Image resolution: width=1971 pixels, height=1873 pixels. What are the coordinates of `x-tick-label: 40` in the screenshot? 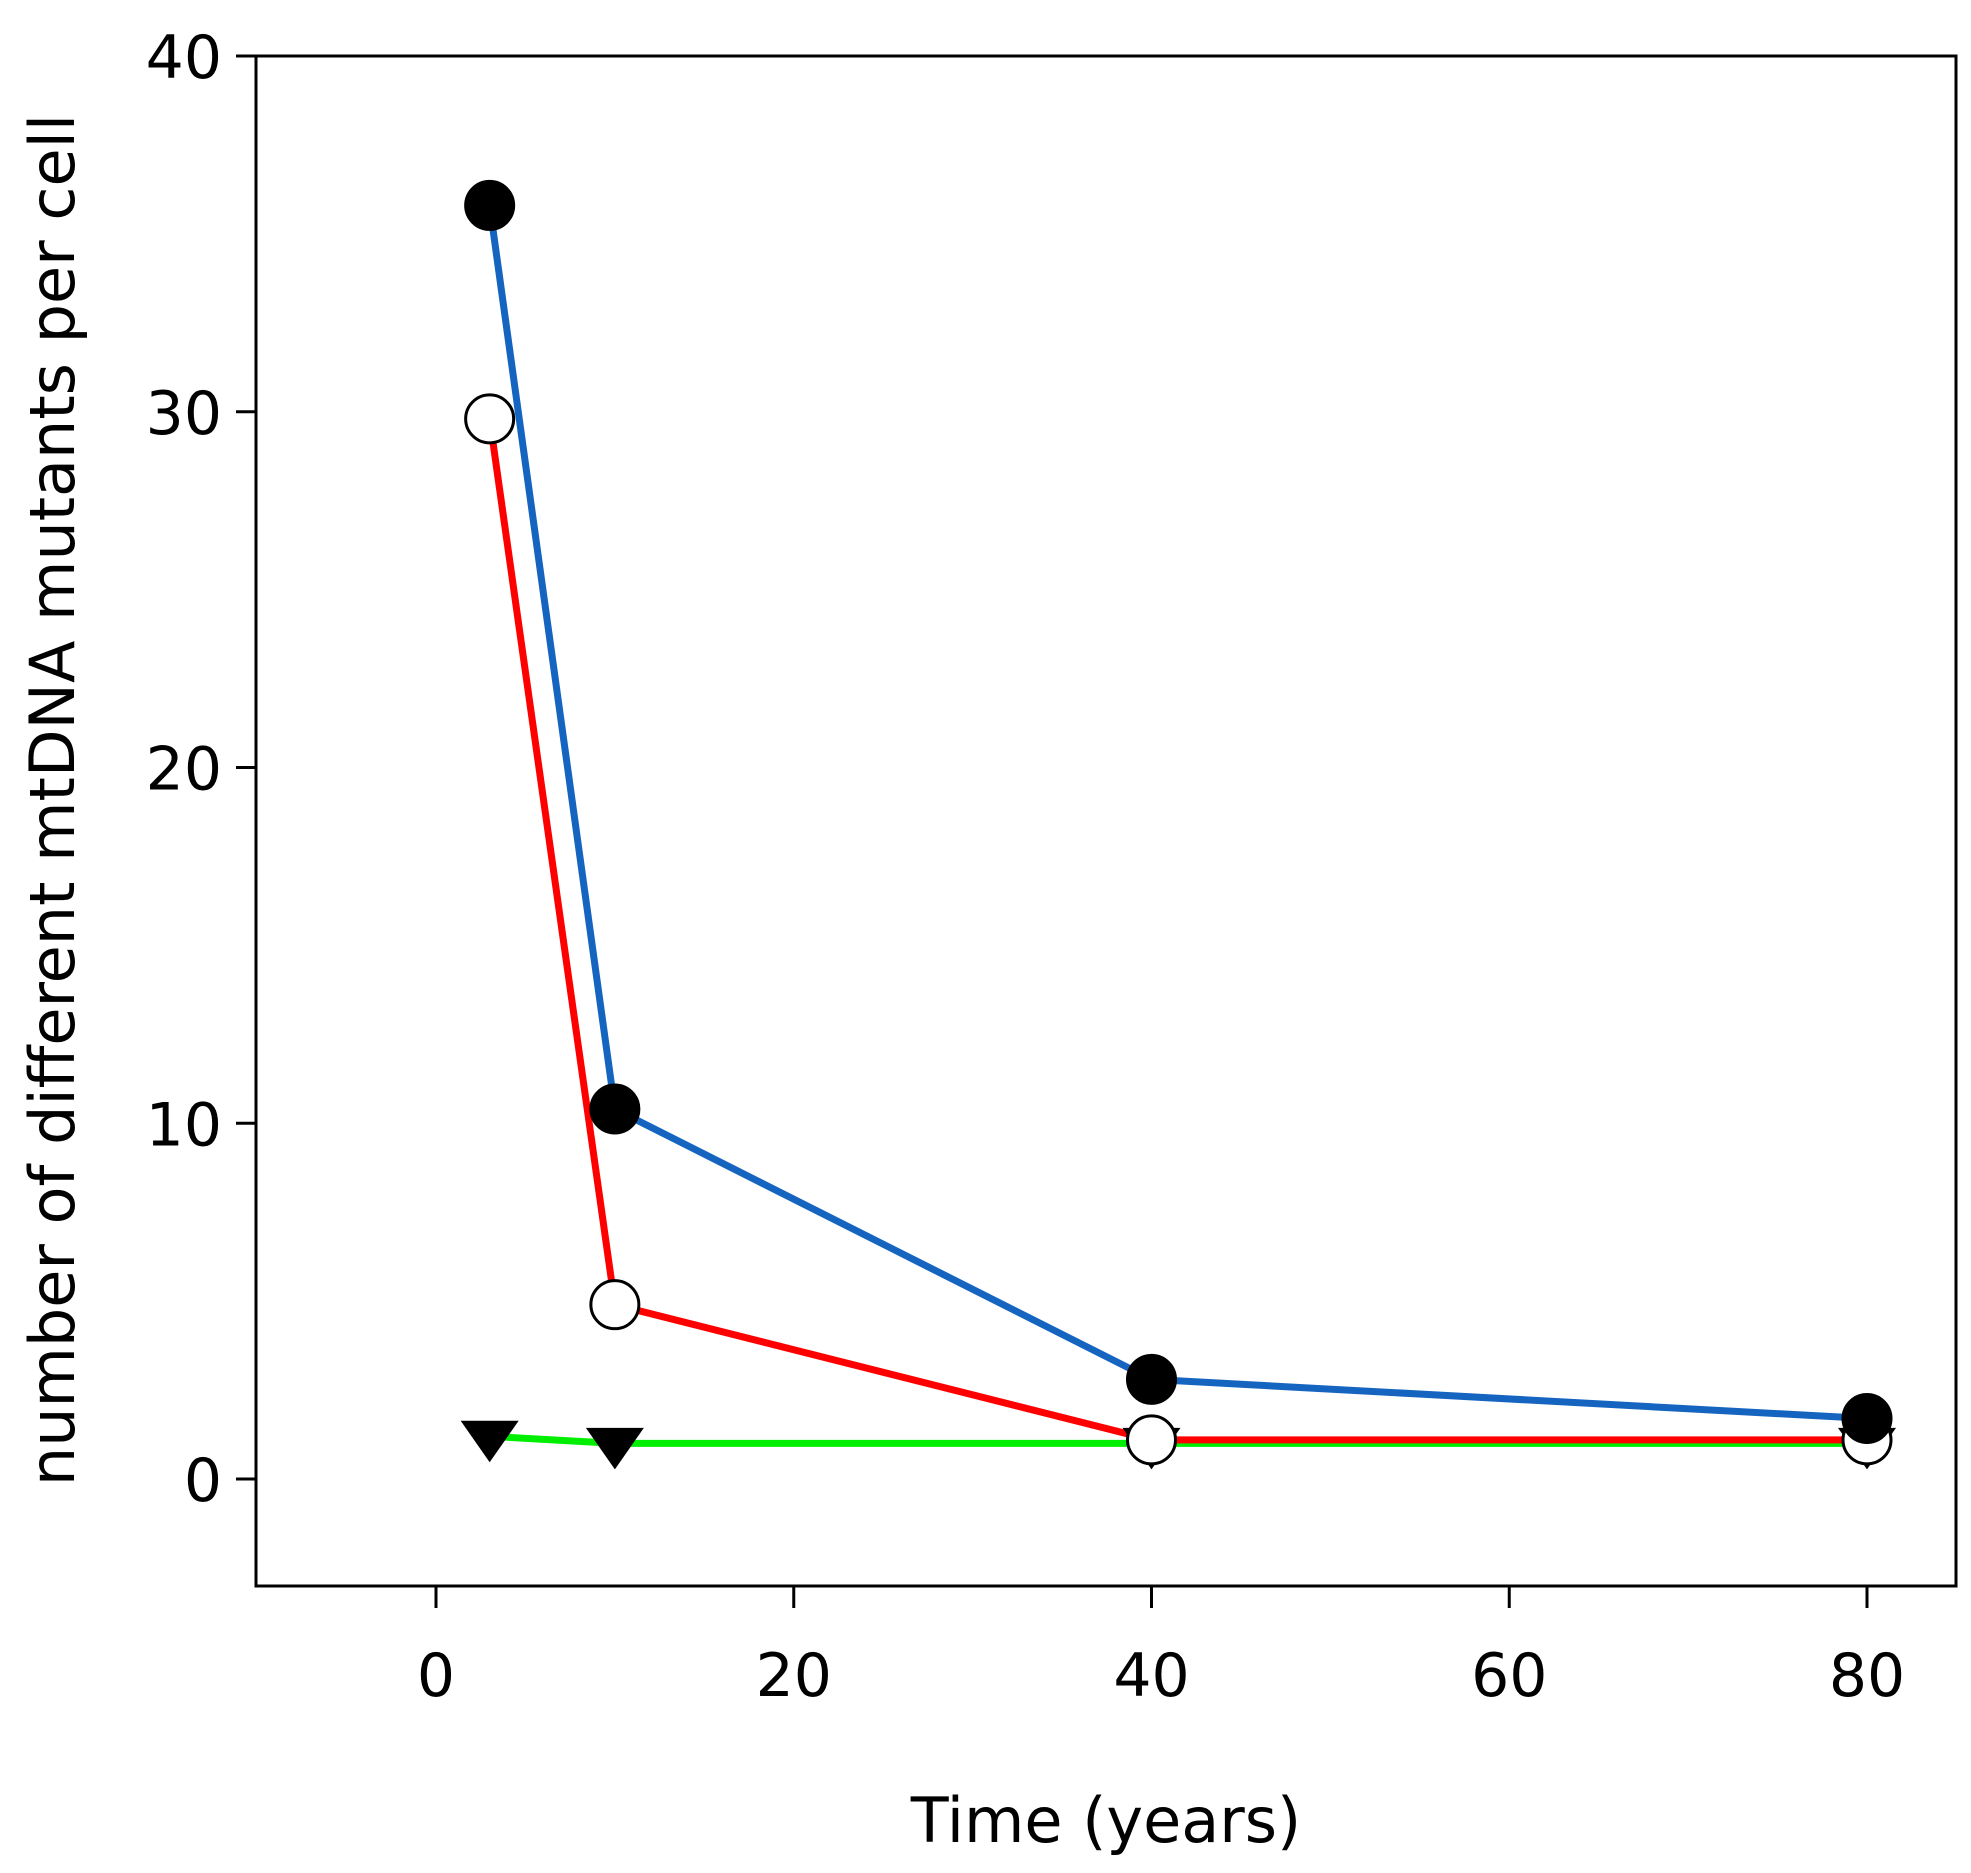 It's located at (1151, 1676).